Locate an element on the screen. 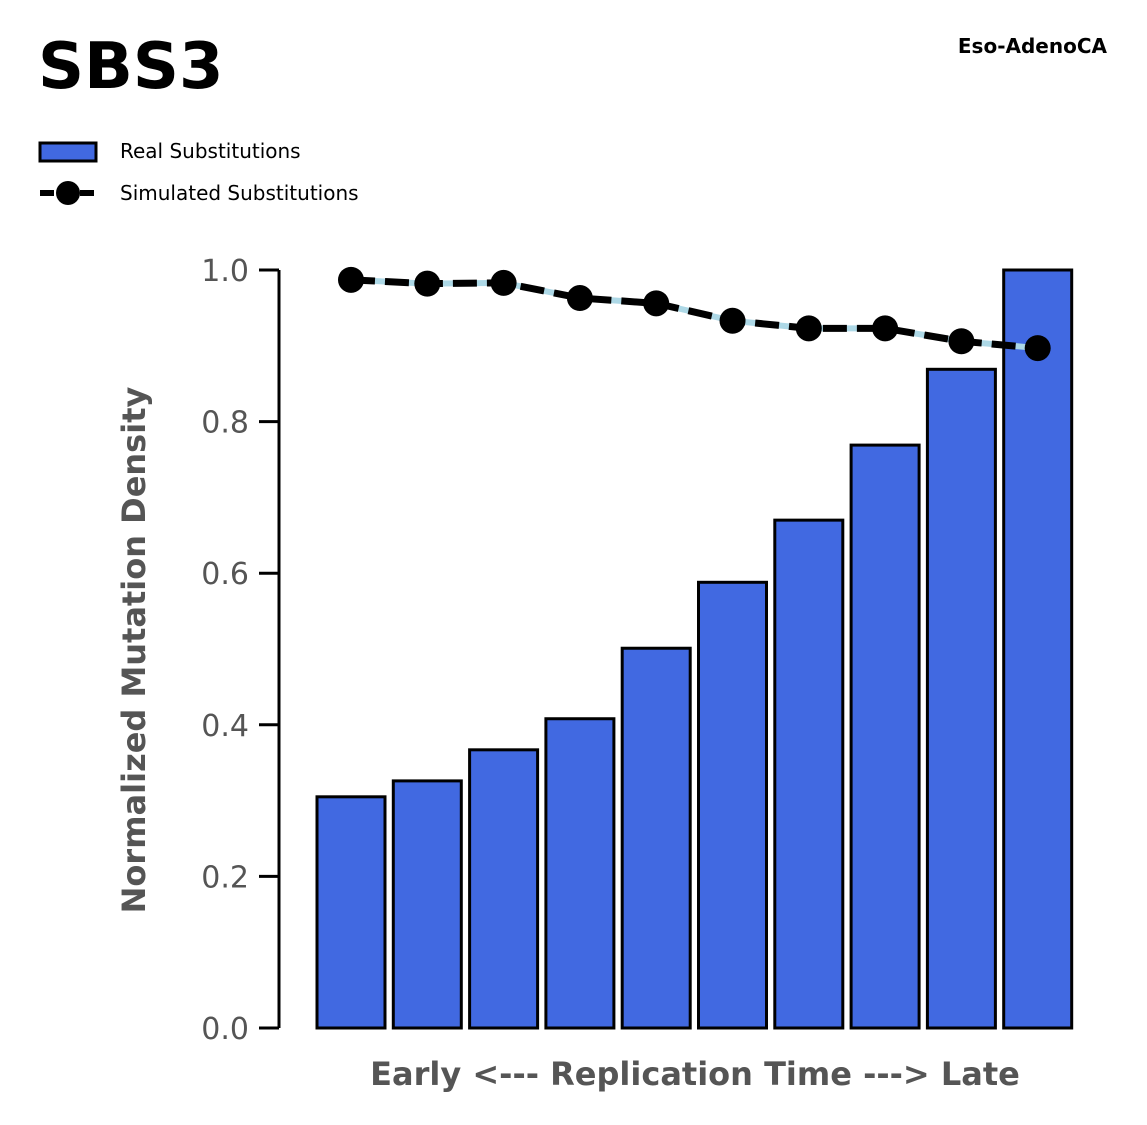 The height and width of the screenshot is (1125, 1147). y-axis-label: Normalized Mutation Density is located at coordinates (134, 650).